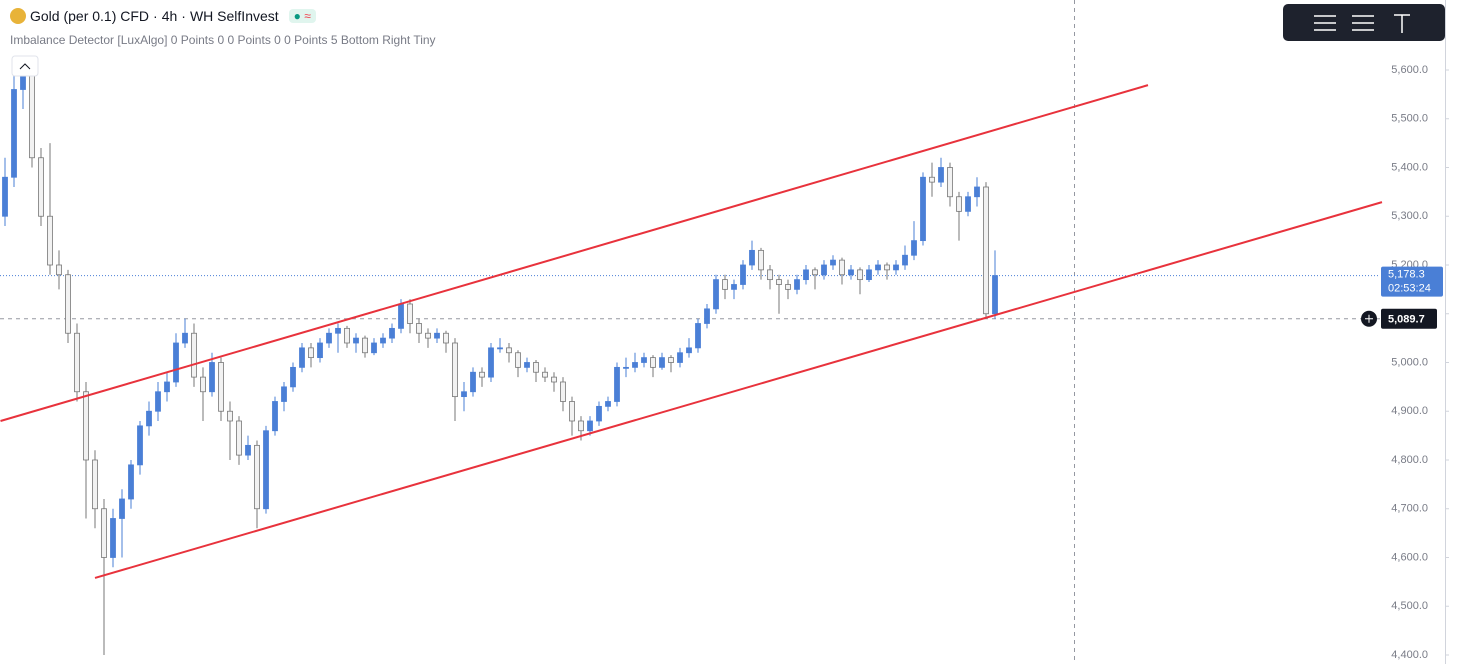 The height and width of the screenshot is (664, 1457). What do you see at coordinates (169, 16) in the screenshot?
I see `interval: 4h` at bounding box center [169, 16].